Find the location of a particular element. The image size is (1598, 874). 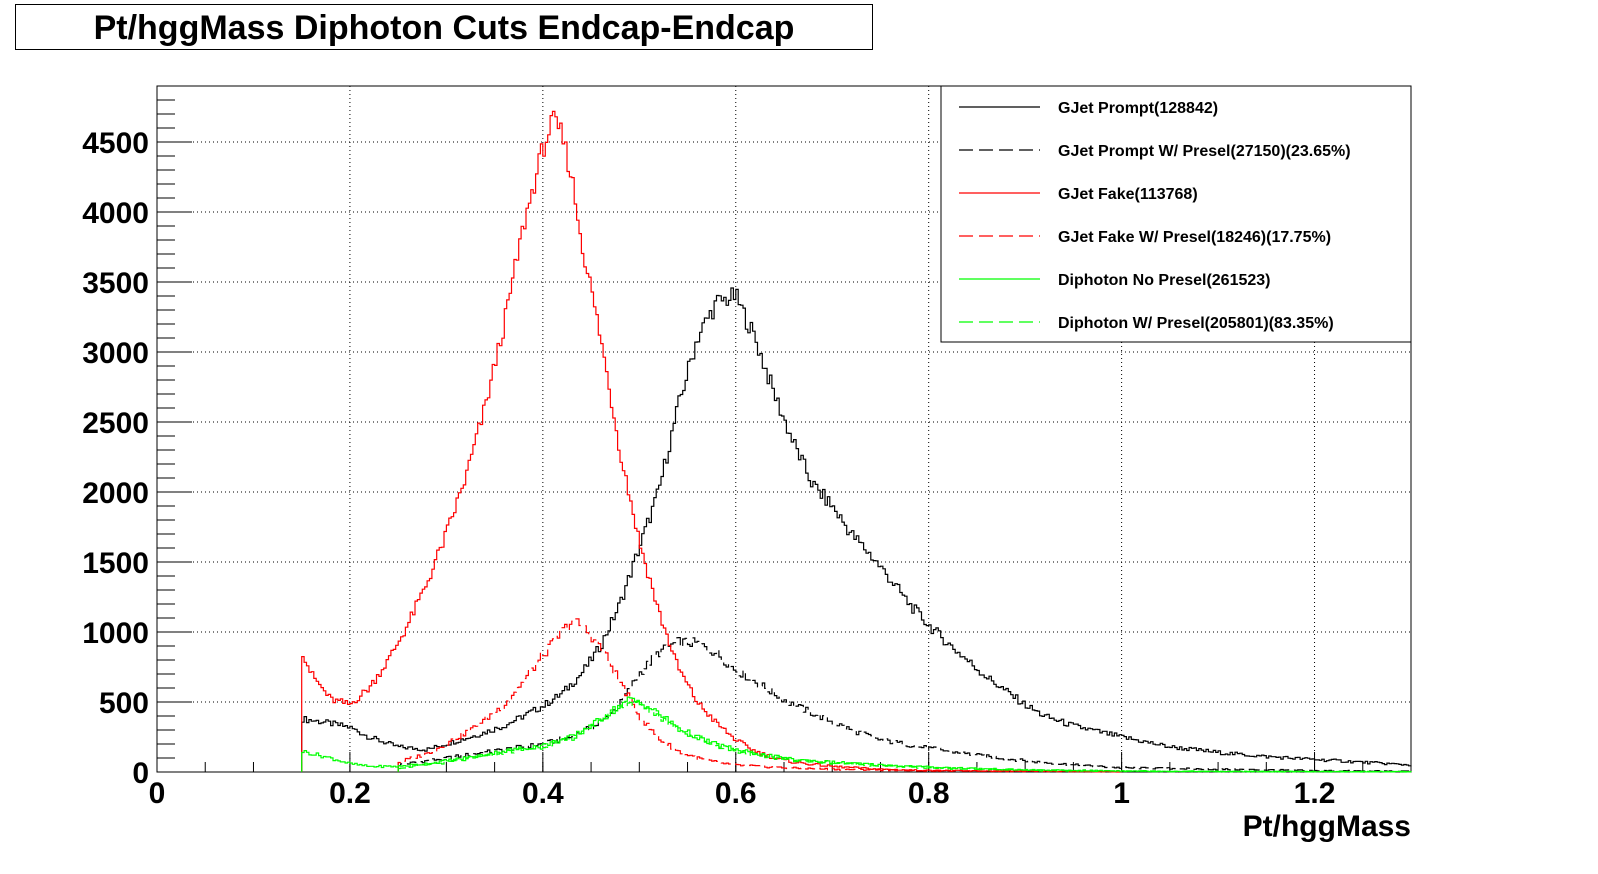

legend-entry: Diphoton W/ Presel(205801)(83.35%) is located at coordinates (1196, 323).